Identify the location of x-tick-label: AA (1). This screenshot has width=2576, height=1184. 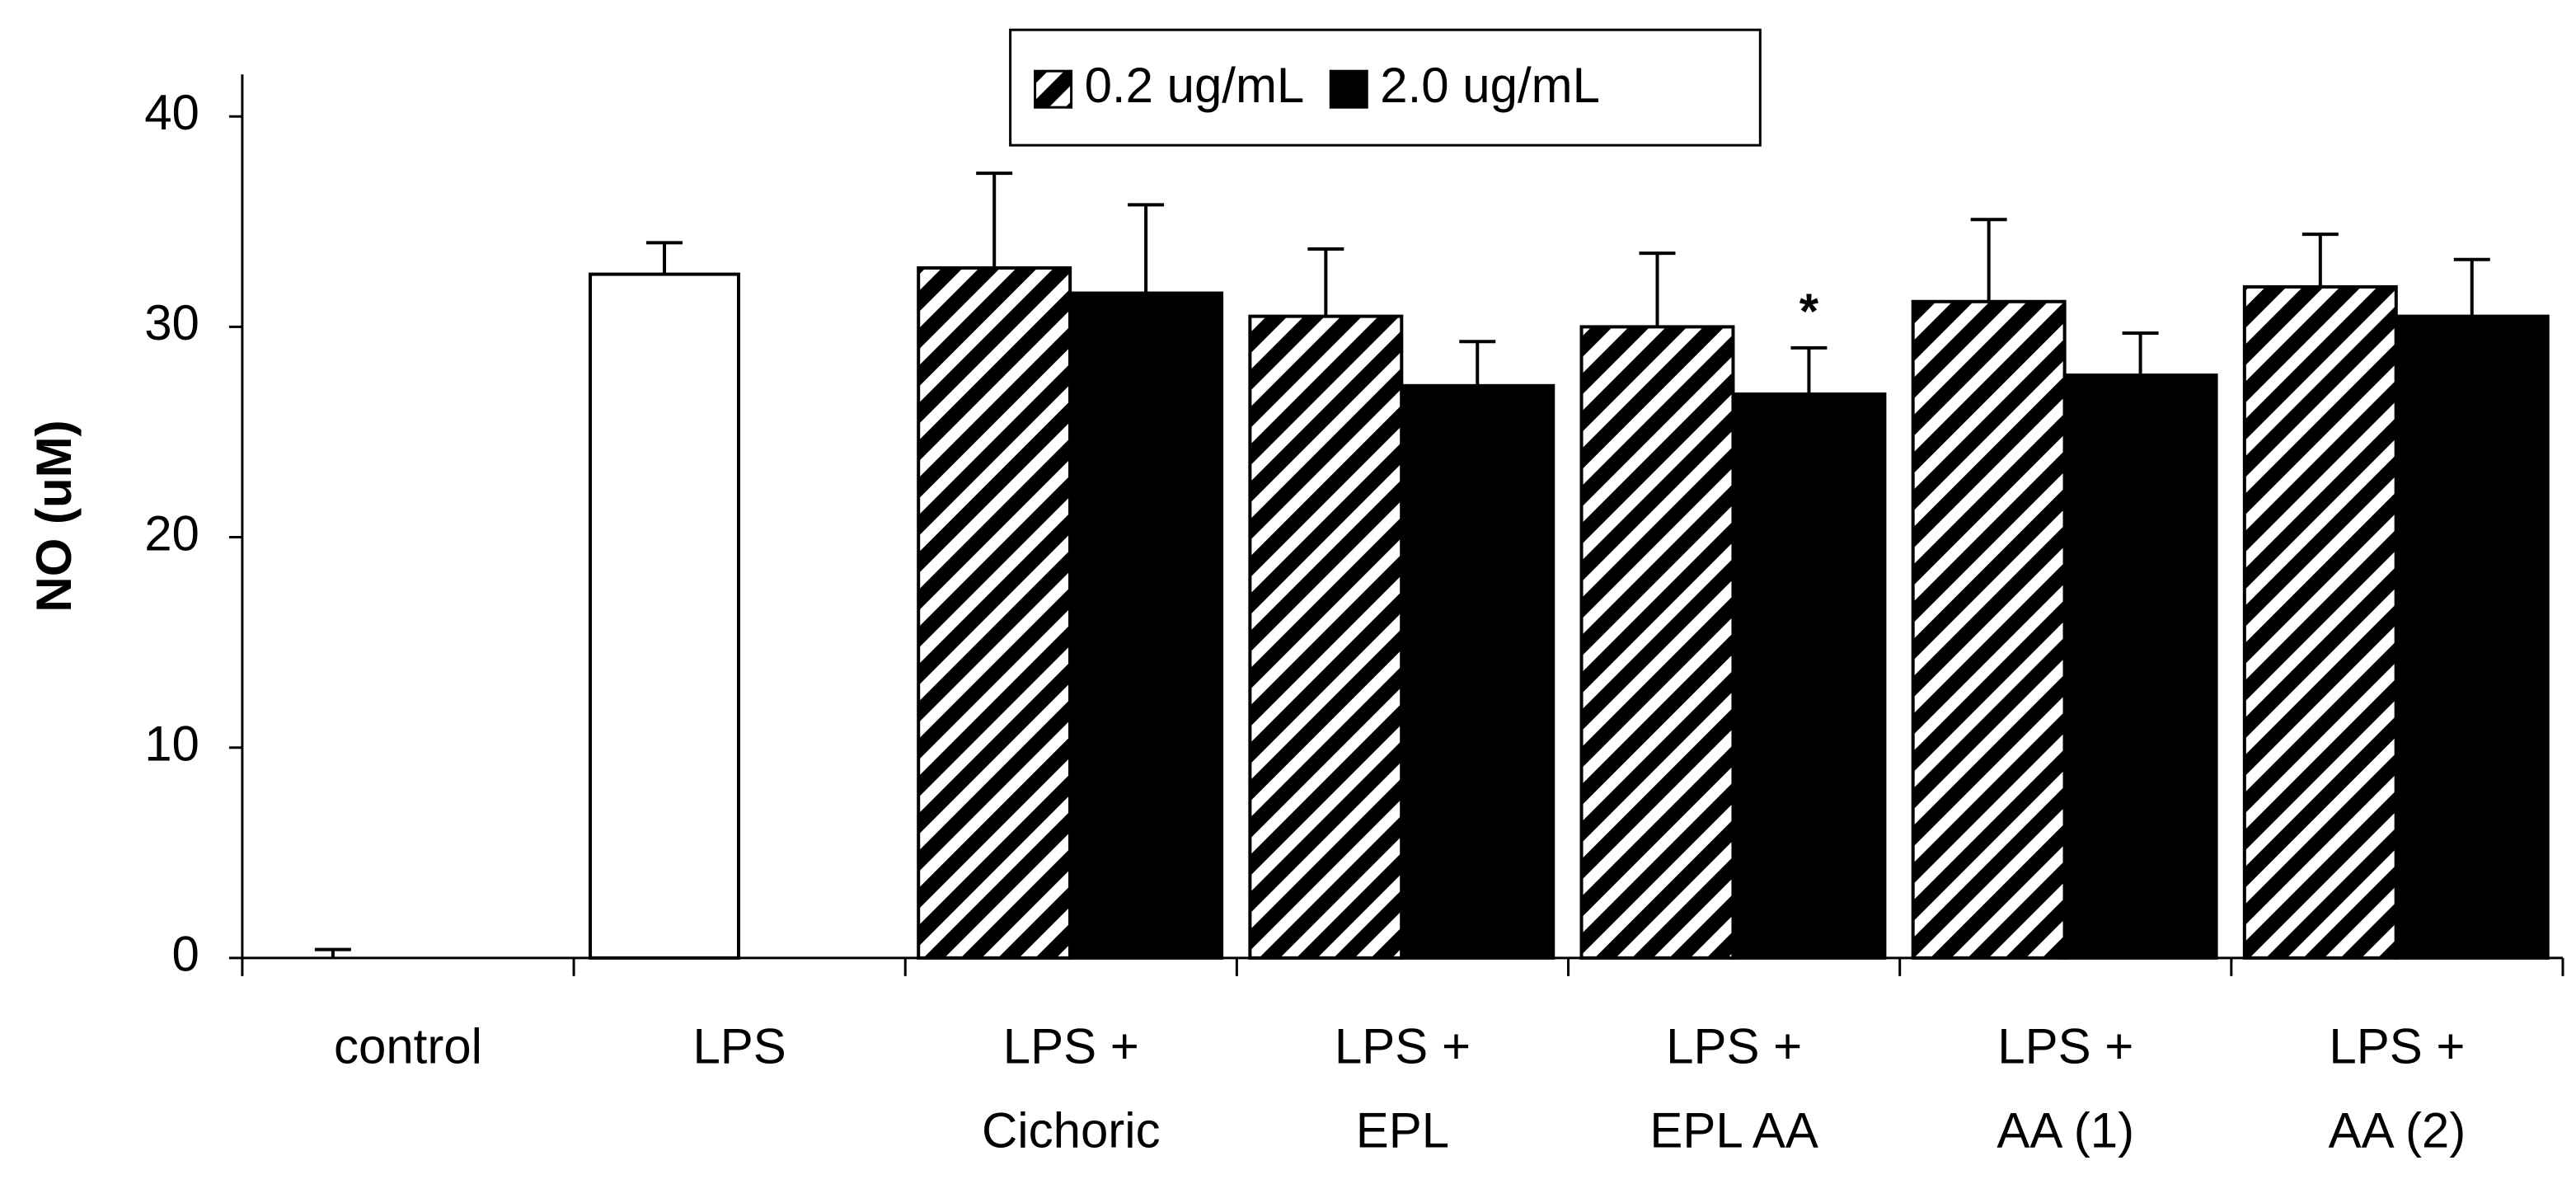
(2066, 1131).